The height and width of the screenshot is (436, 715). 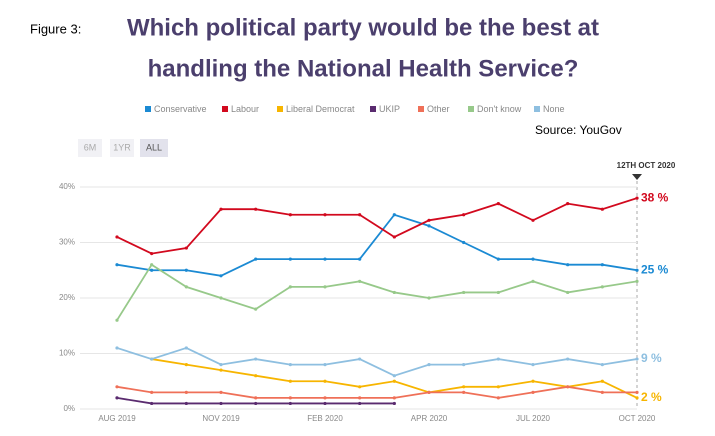 What do you see at coordinates (499, 109) in the screenshot?
I see `legend-label: Don't know` at bounding box center [499, 109].